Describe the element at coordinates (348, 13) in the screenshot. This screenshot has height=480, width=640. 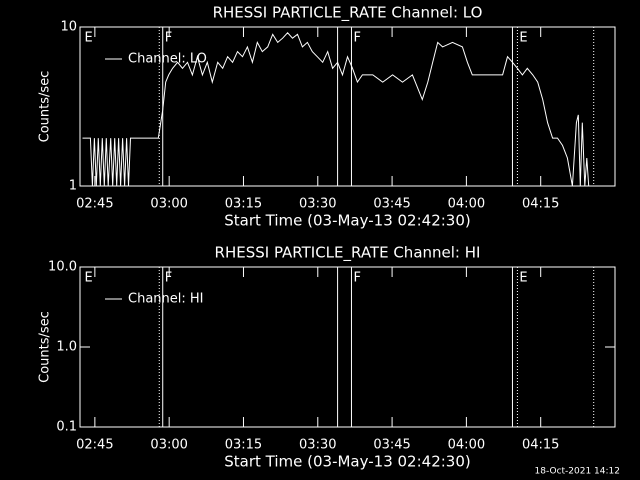
I see `chart-title: RHESSI PARTICLE_RATE Channel: LO` at that location.